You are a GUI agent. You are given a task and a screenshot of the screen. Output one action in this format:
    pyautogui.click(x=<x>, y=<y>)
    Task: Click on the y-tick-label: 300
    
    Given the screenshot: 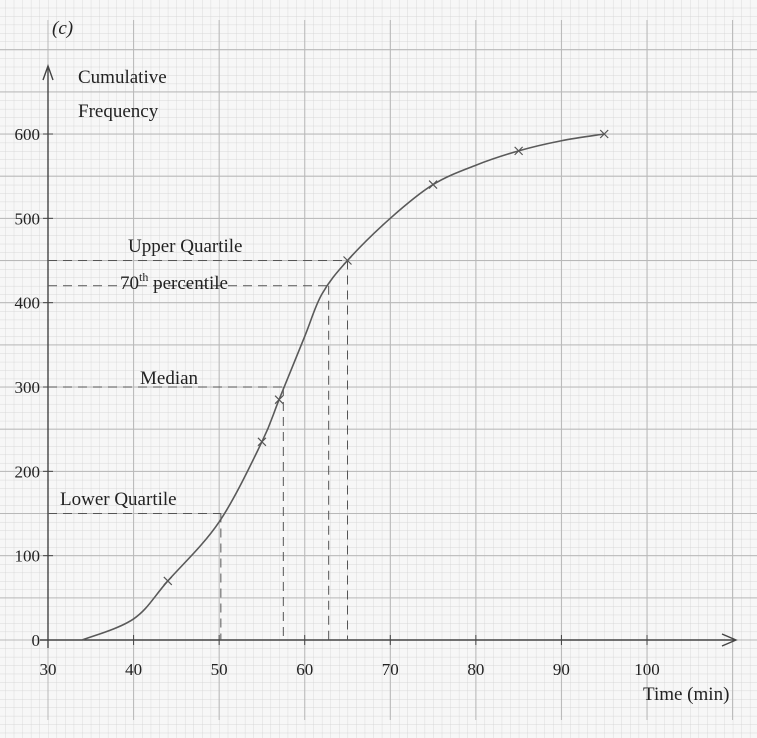 What is the action you would take?
    pyautogui.click(x=28, y=387)
    